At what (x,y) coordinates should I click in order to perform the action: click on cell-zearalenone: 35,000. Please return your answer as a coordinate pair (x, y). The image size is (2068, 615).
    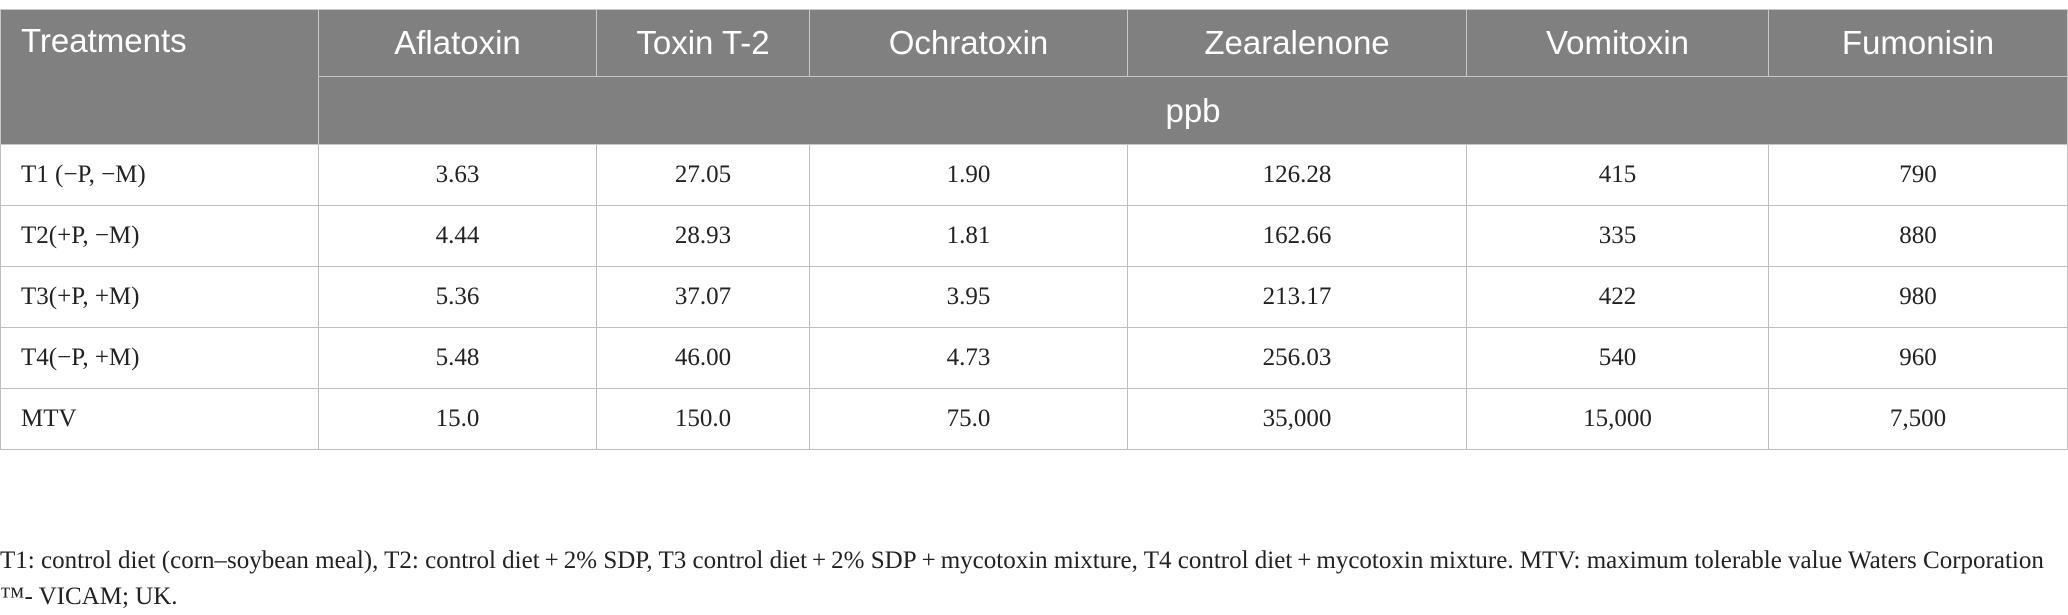
    Looking at the image, I should click on (1297, 419).